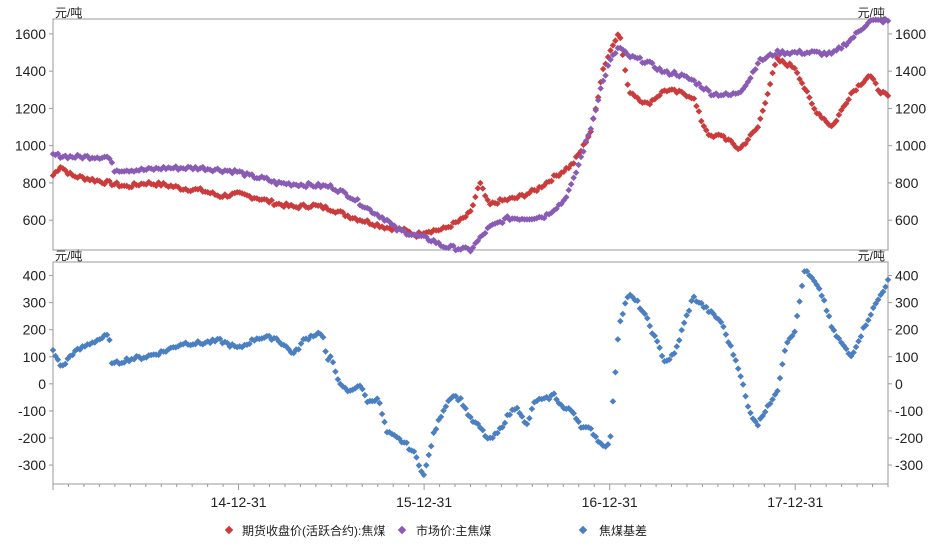 This screenshot has height=547, width=936. Describe the element at coordinates (871, 13) in the screenshot. I see `upper-right-unit-label: 元/吨` at that location.